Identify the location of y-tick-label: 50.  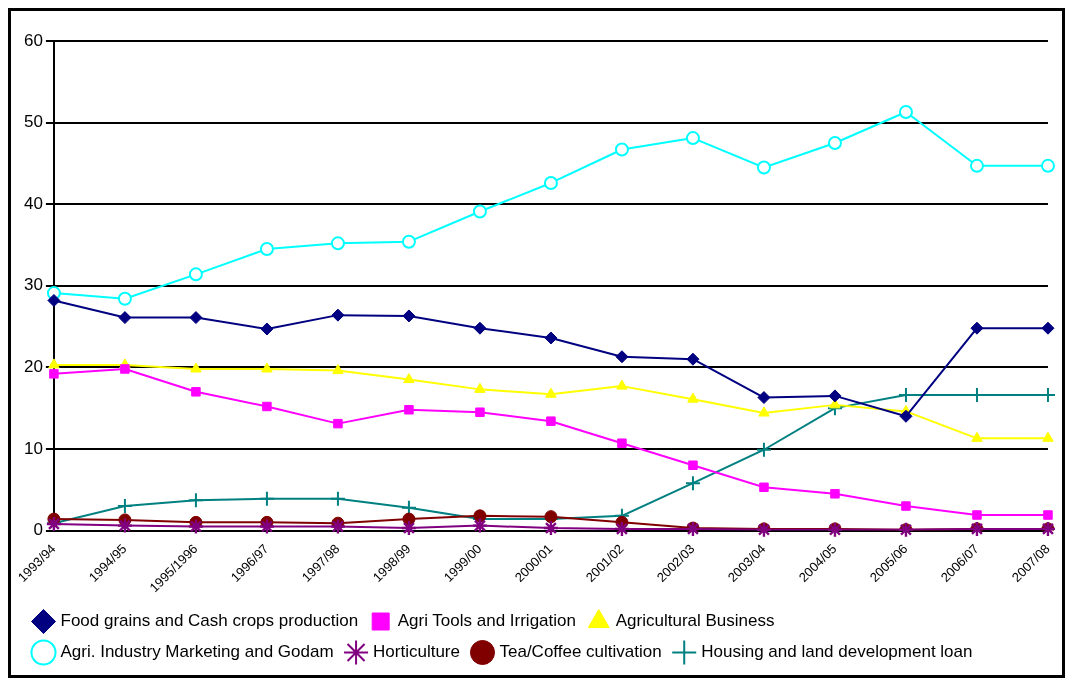
(33, 122).